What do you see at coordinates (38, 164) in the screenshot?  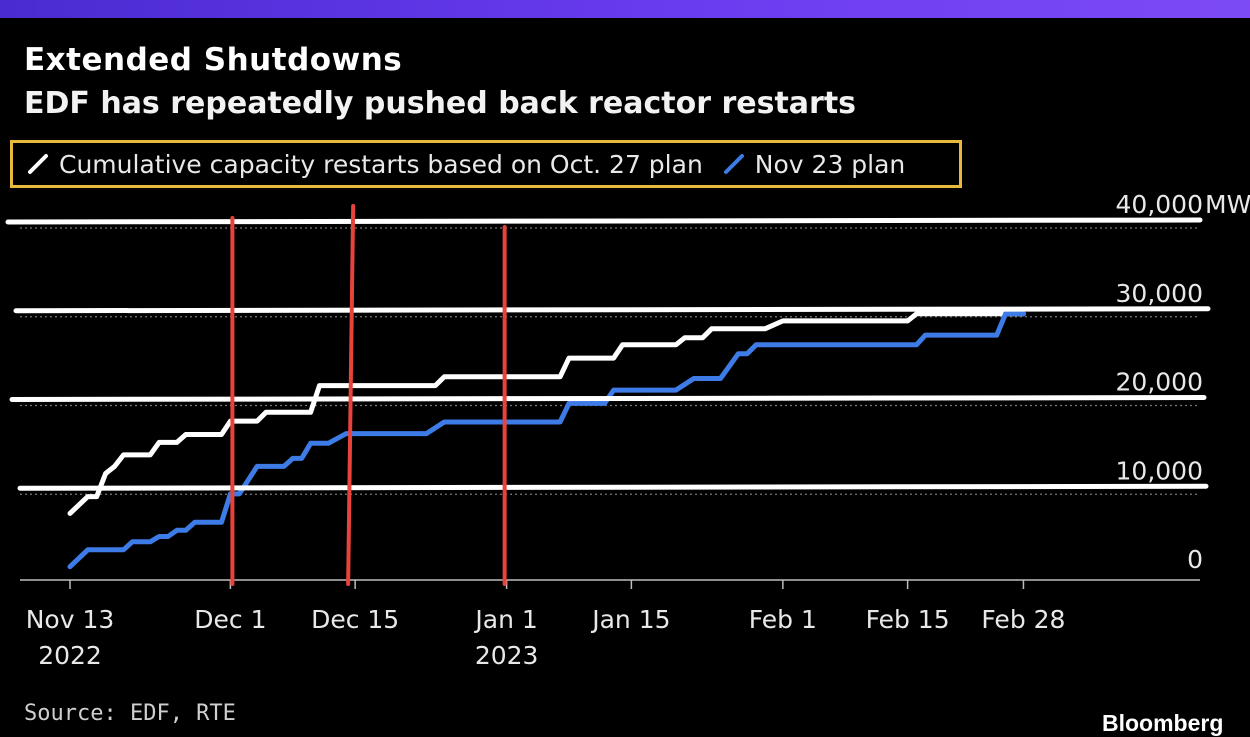 I see `legend-line-white-icon` at bounding box center [38, 164].